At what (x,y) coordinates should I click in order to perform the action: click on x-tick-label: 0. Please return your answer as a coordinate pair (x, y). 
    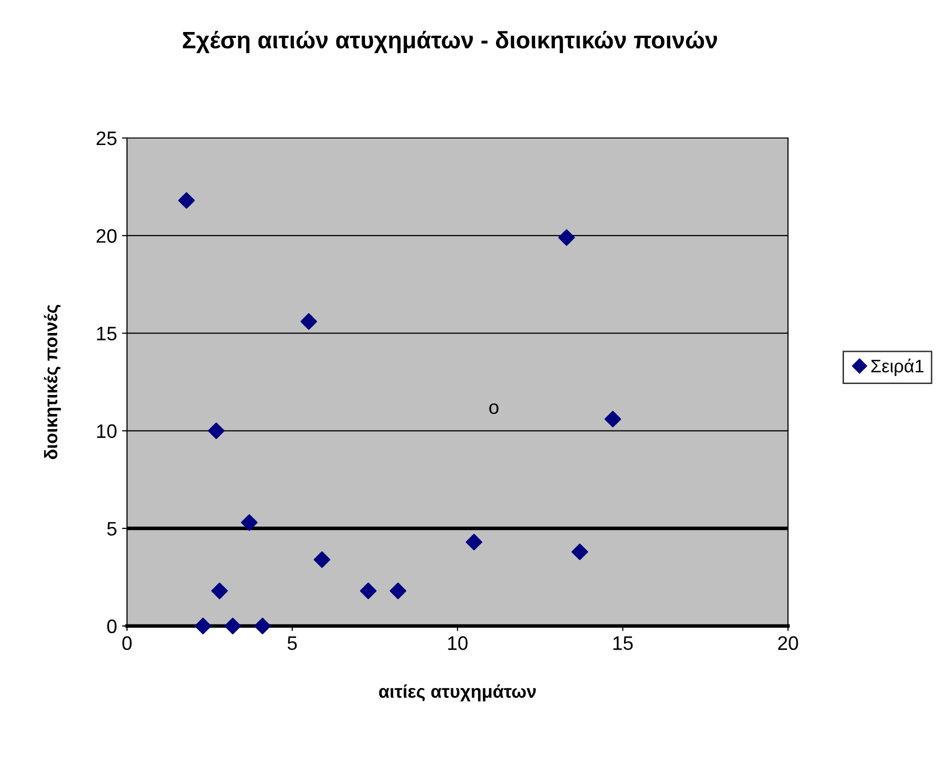
    Looking at the image, I should click on (127, 643).